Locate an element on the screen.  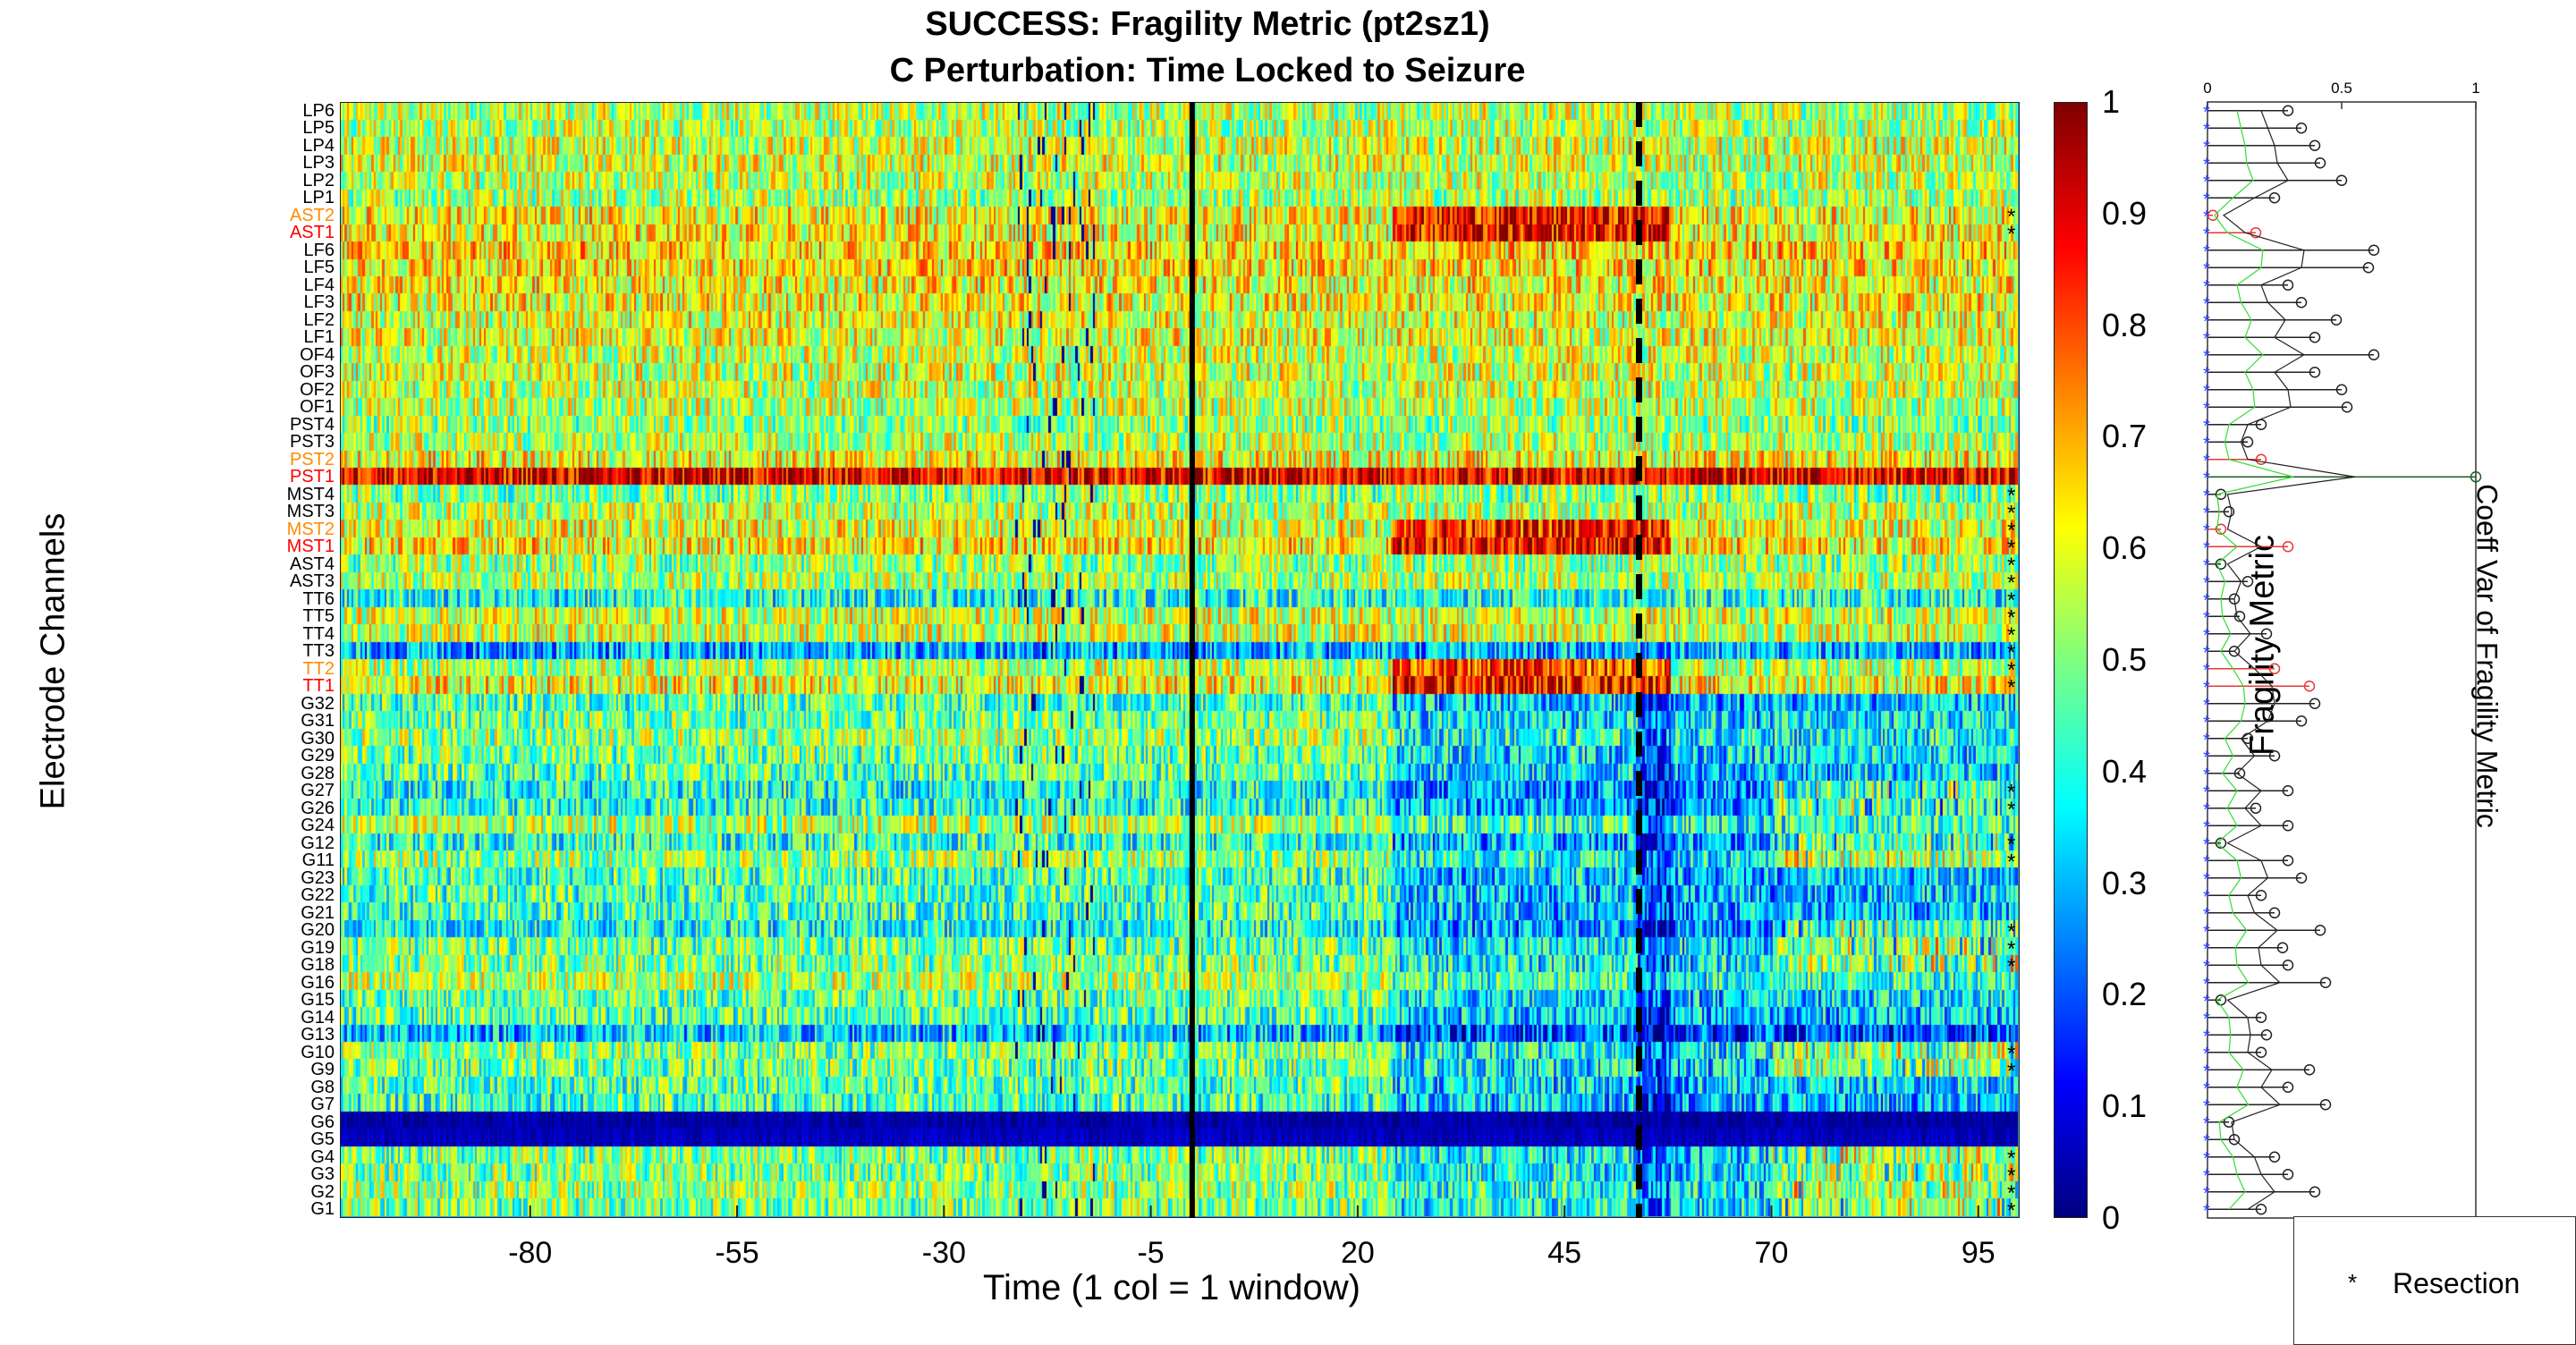
electrode-label: TT1 is located at coordinates (318, 686).